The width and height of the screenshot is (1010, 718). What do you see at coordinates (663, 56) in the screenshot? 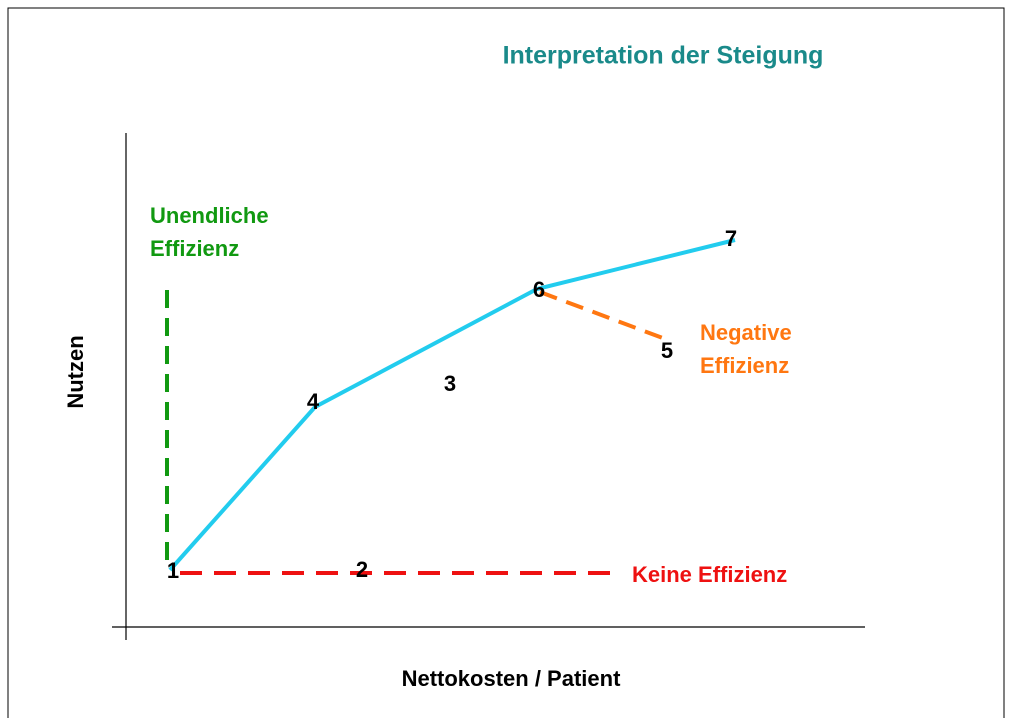
I see `title: Interpretation der Steigung` at bounding box center [663, 56].